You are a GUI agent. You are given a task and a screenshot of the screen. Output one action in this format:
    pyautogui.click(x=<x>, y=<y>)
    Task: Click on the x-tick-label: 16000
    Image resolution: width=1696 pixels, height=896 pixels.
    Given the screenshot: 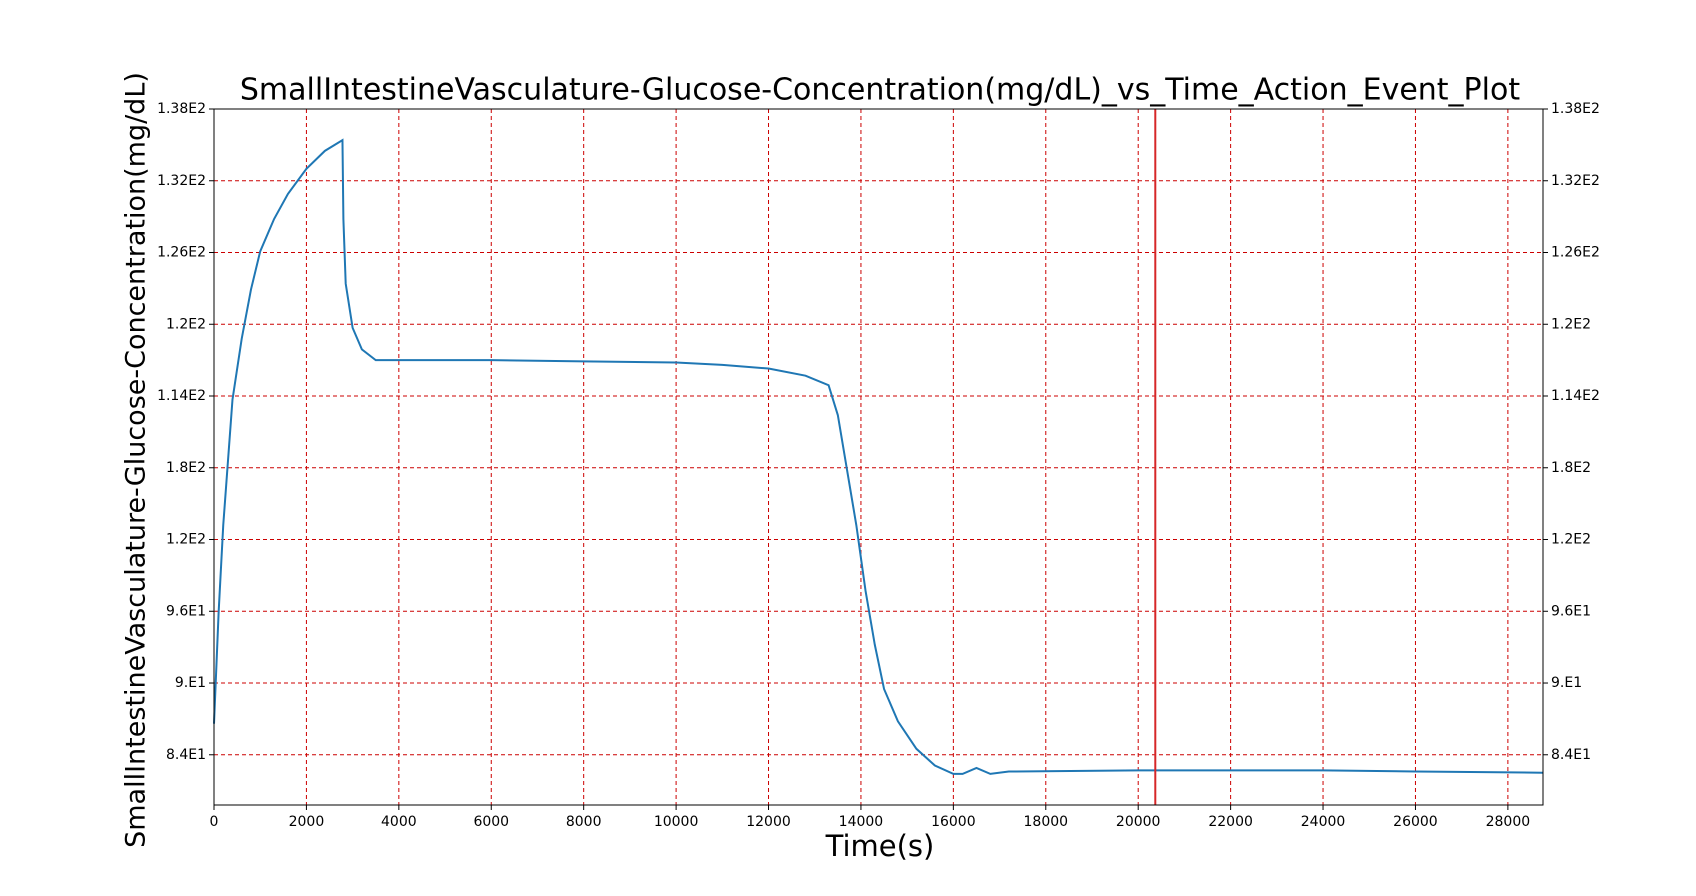 What is the action you would take?
    pyautogui.click(x=953, y=822)
    